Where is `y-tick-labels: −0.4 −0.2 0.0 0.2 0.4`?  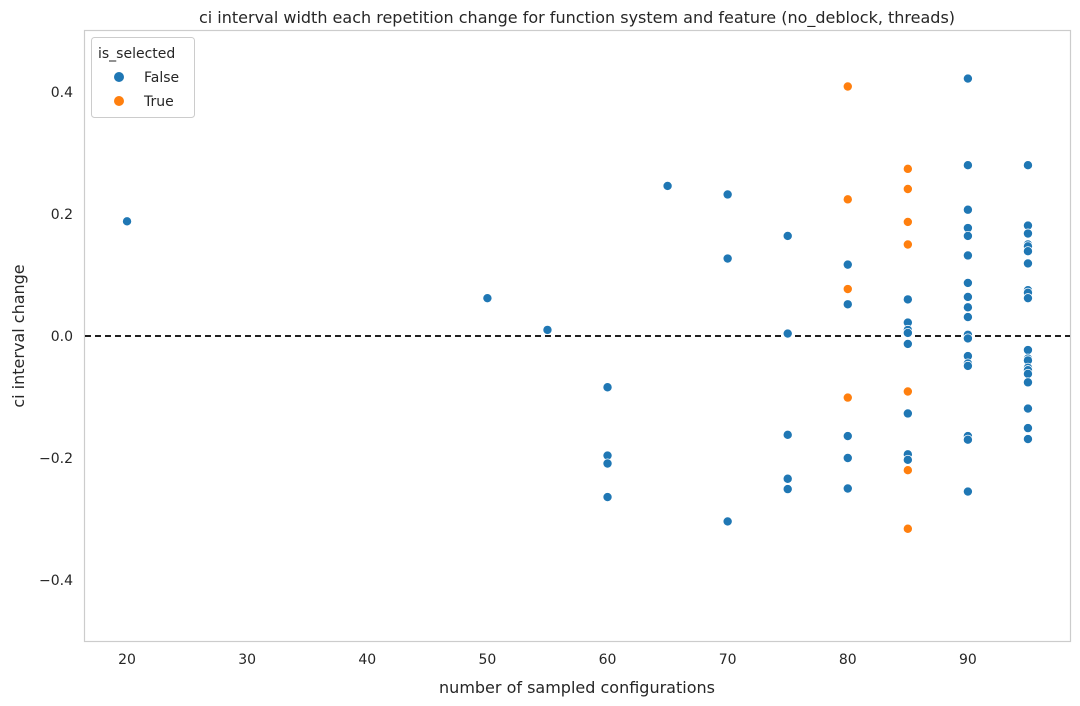 y-tick-labels: −0.4 −0.2 0.0 0.2 0.4 is located at coordinates (56, 337).